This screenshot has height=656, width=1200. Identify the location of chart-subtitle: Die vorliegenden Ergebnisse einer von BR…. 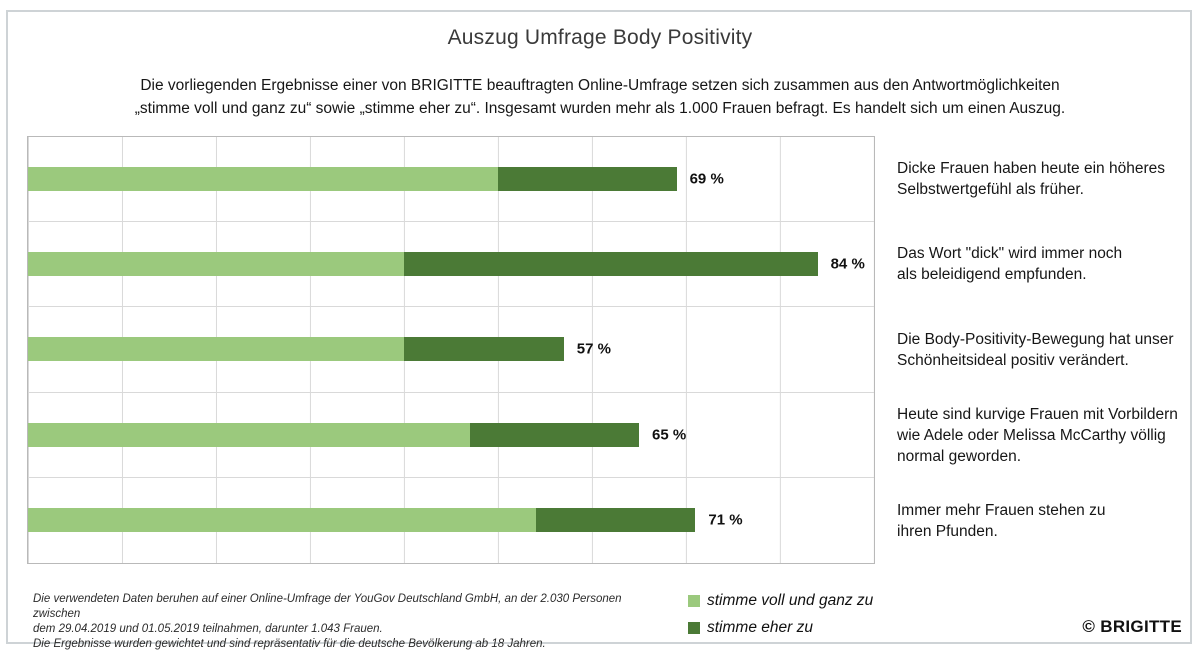
(600, 97).